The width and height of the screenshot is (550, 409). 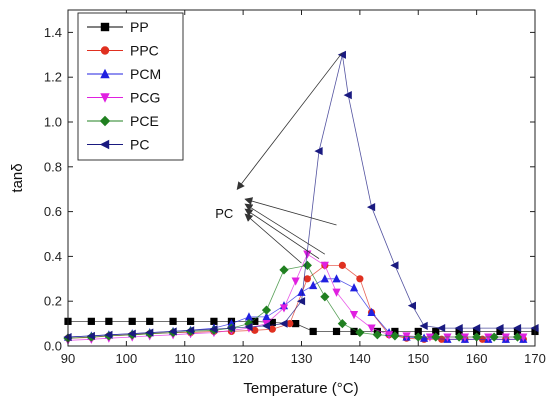 What do you see at coordinates (145, 74) in the screenshot?
I see `legend-label: PCM` at bounding box center [145, 74].